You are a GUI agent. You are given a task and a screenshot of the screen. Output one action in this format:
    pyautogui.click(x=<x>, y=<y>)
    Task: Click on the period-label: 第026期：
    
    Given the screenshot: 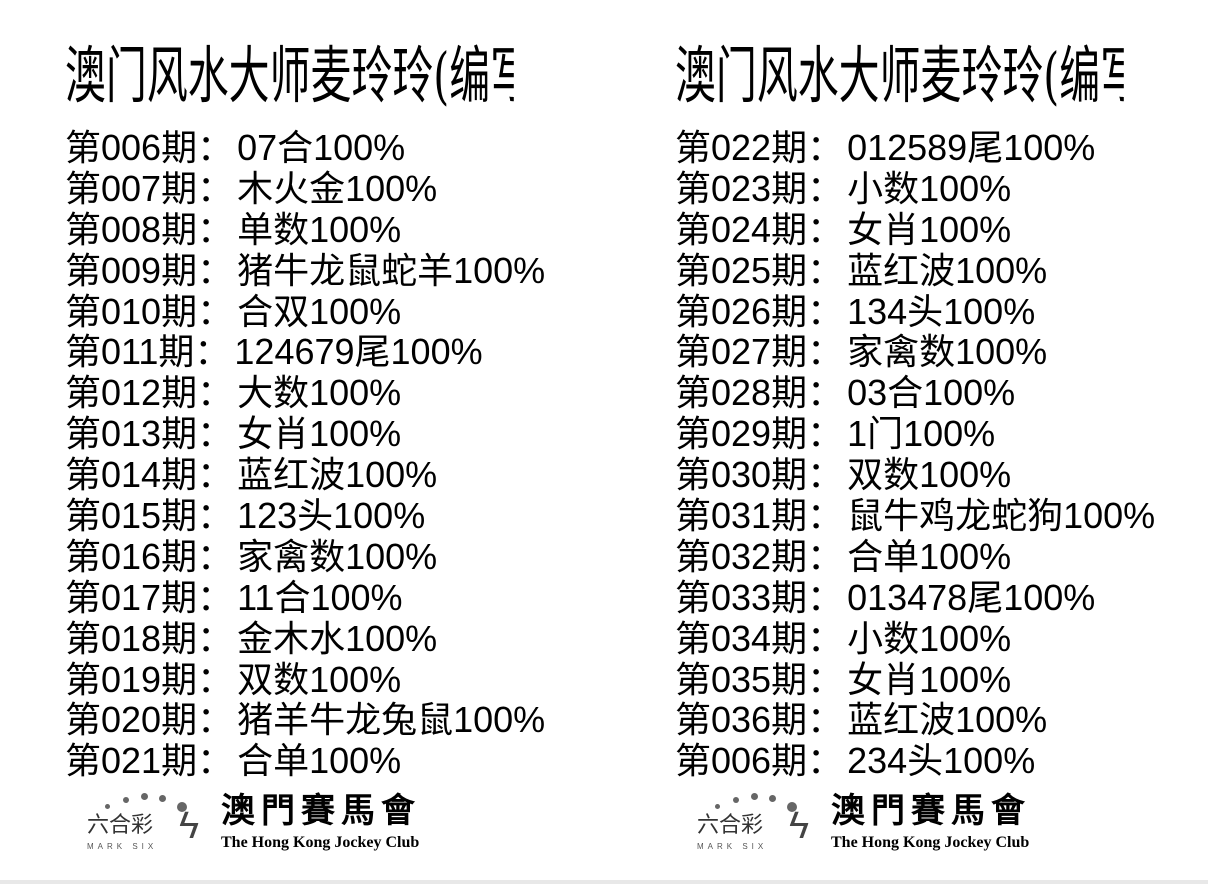 What is the action you would take?
    pyautogui.click(x=759, y=311)
    